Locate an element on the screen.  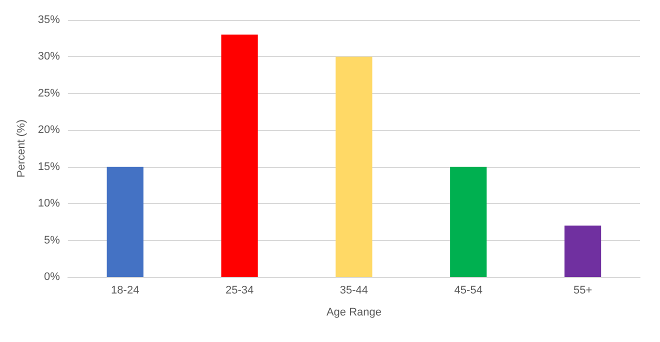
y-axis-title: Percent (%) is located at coordinates (22, 148).